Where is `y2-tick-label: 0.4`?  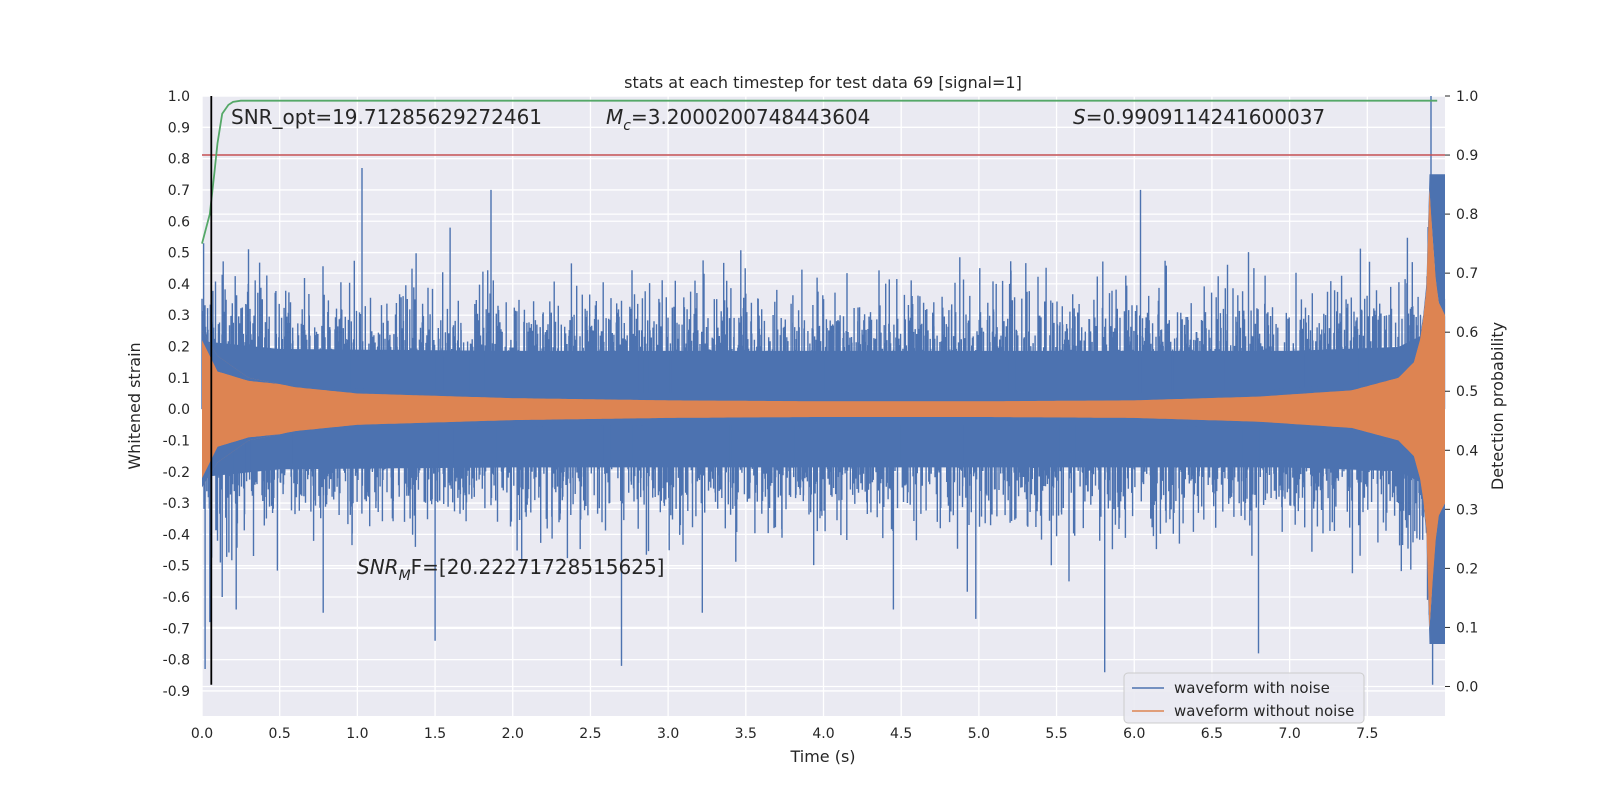 y2-tick-label: 0.4 is located at coordinates (1467, 451).